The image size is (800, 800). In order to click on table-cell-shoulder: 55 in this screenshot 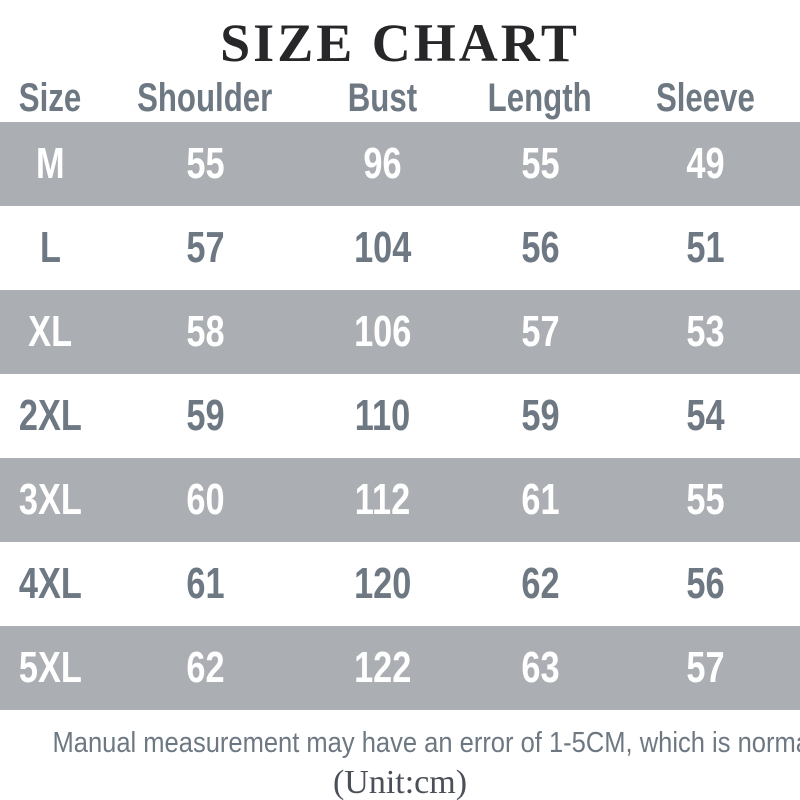, I will do `click(205, 163)`.